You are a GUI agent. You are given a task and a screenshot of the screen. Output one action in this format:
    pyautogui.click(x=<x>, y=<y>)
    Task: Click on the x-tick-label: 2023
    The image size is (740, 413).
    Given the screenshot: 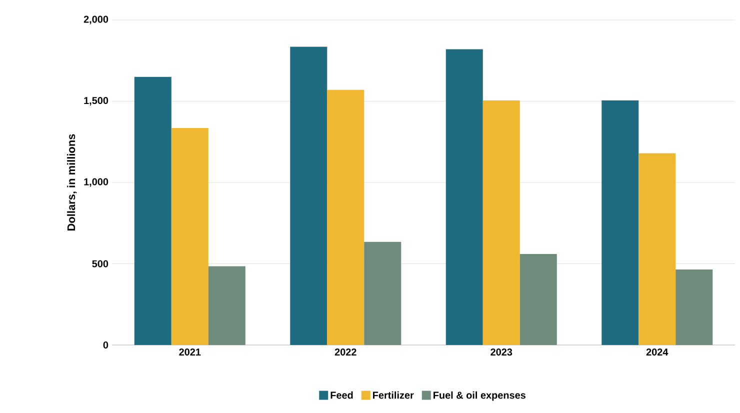 What is the action you would take?
    pyautogui.click(x=501, y=352)
    